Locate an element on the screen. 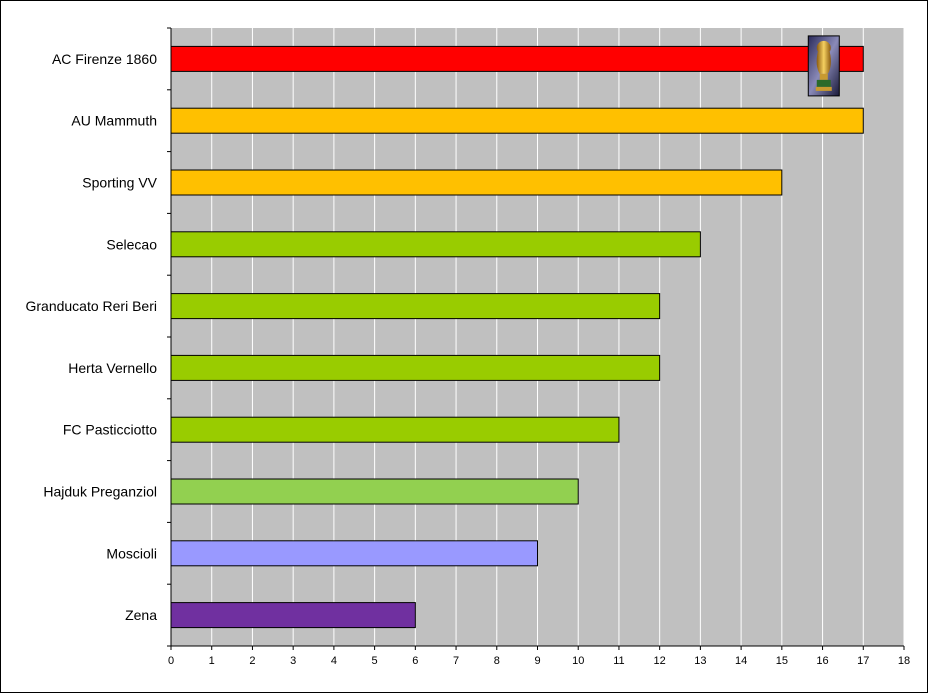 This screenshot has width=928, height=693. x-tick-label: 5 is located at coordinates (375, 661).